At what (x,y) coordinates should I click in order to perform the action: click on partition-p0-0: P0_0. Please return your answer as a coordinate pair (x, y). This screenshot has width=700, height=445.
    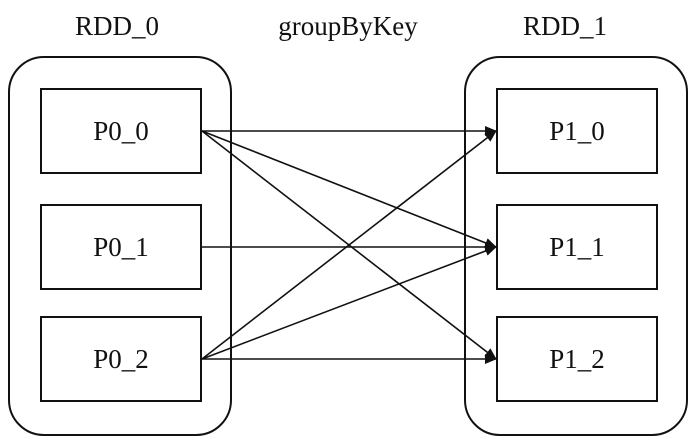
    Looking at the image, I should click on (121, 131).